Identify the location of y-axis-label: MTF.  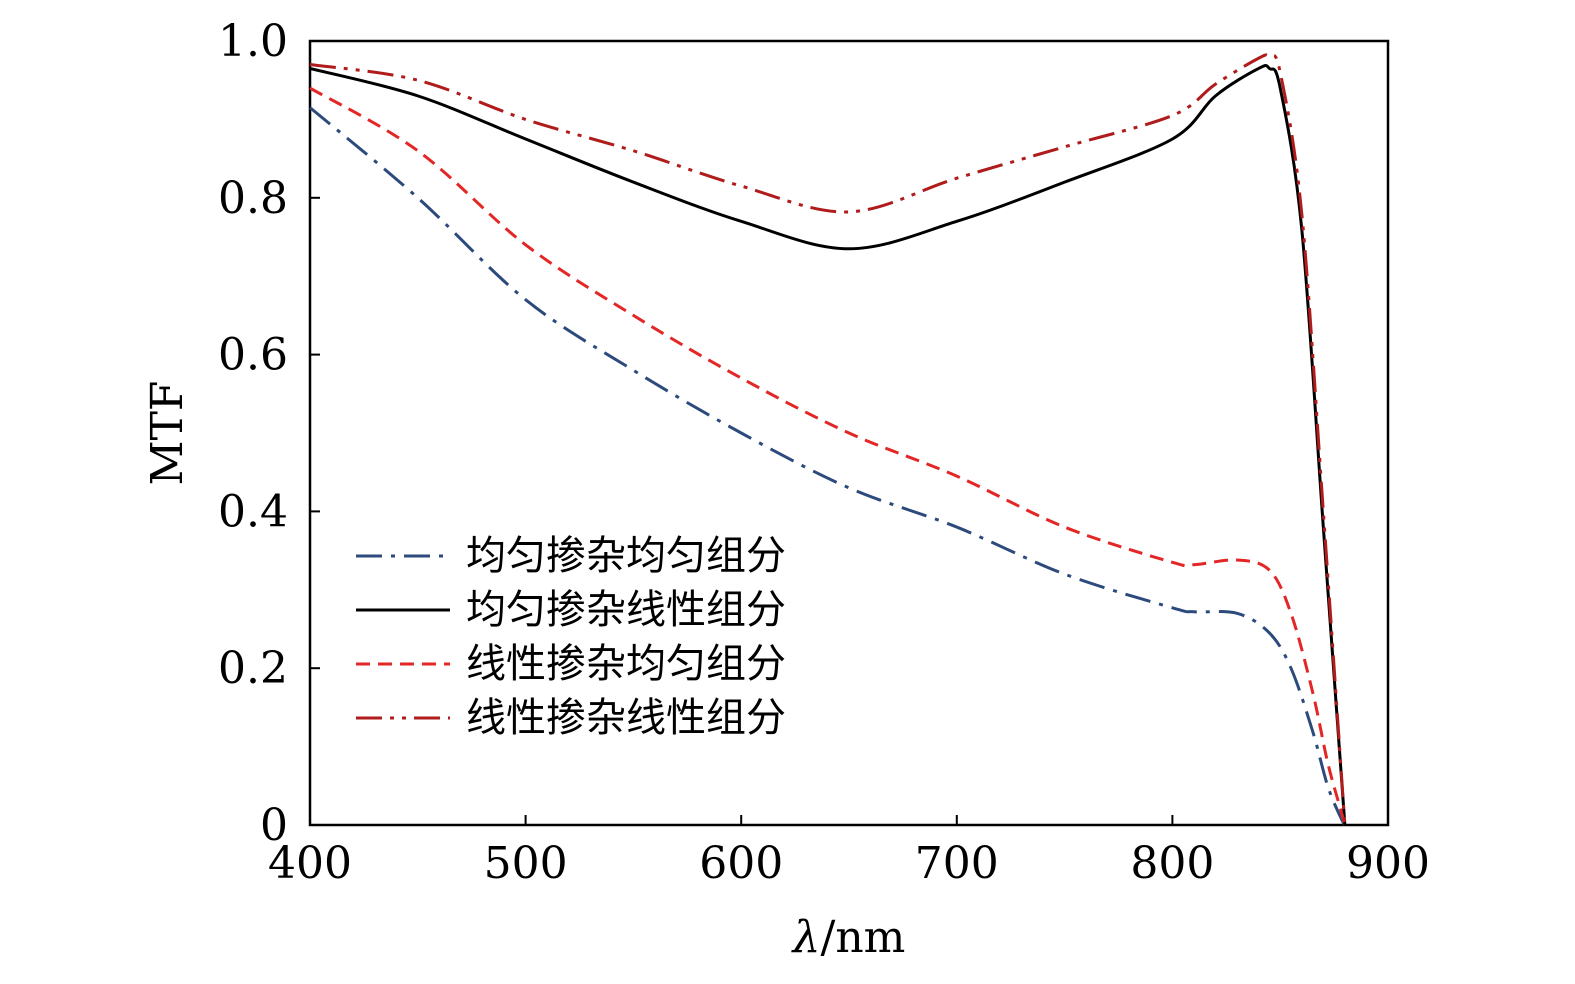
(167, 433).